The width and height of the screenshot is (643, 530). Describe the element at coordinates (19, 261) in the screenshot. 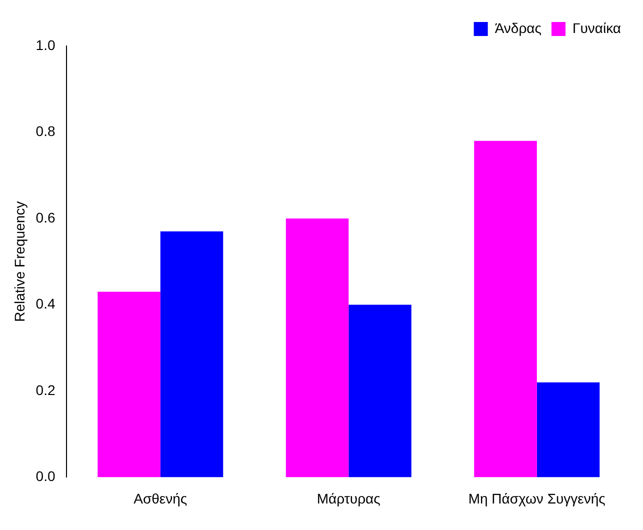

I see `y-axis-title: Relative Frequency` at that location.